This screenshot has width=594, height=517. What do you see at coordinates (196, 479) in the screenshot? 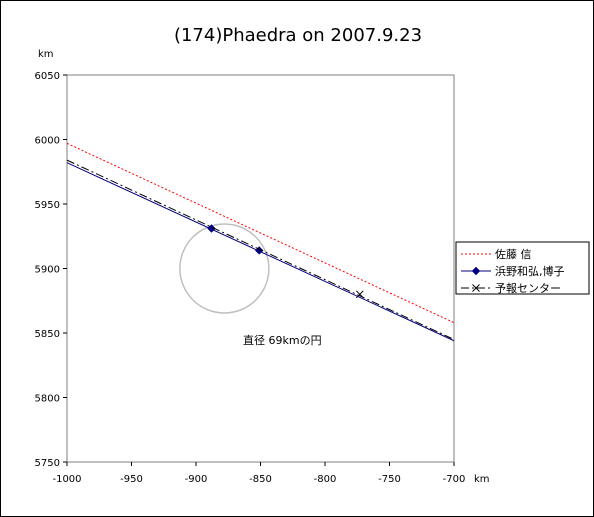
I see `x-tick-label: -900` at bounding box center [196, 479].